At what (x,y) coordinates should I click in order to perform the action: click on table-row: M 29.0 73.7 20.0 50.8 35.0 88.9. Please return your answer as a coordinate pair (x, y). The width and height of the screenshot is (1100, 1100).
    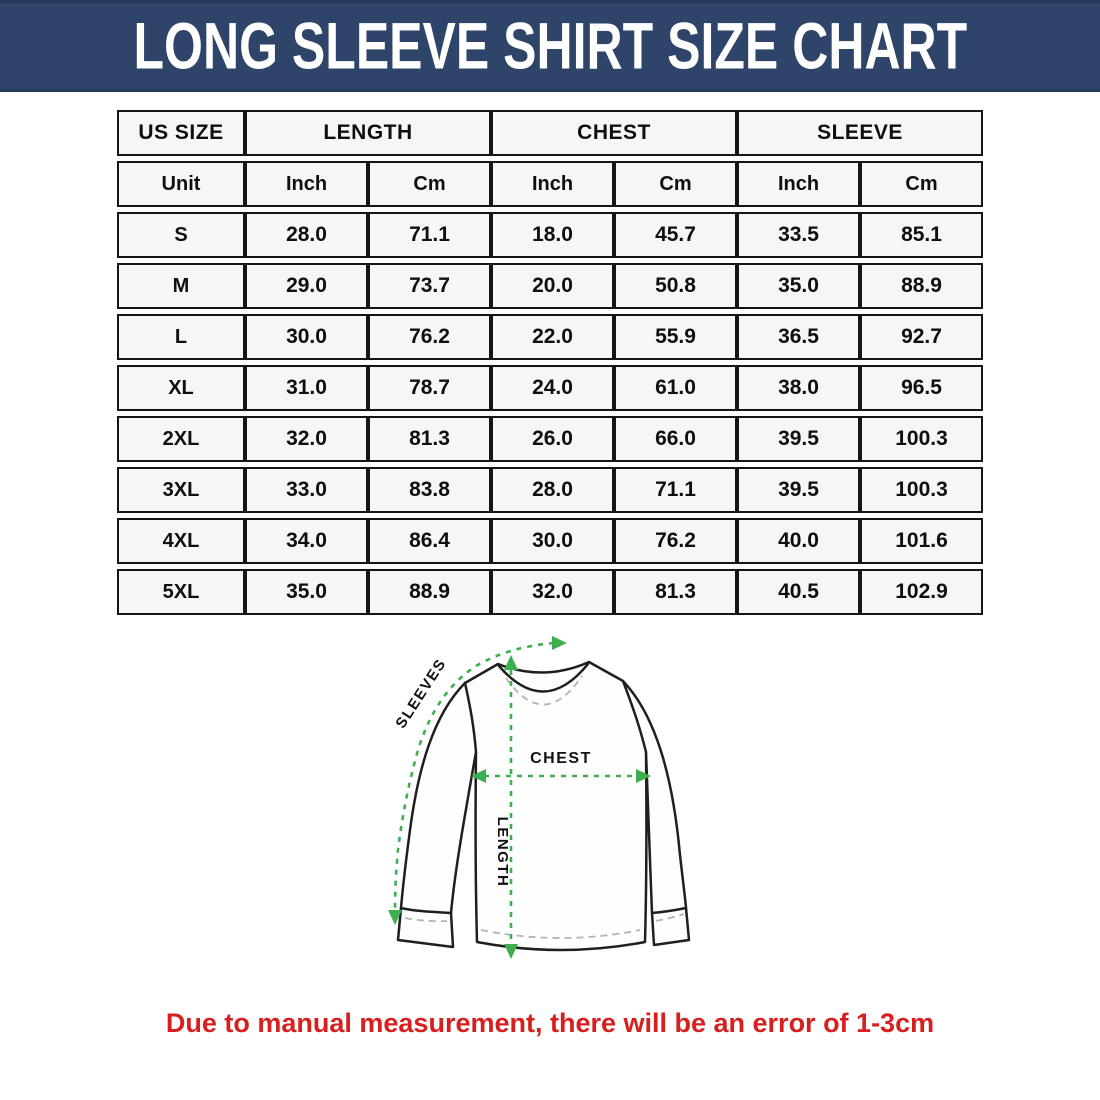
    Looking at the image, I should click on (550, 286).